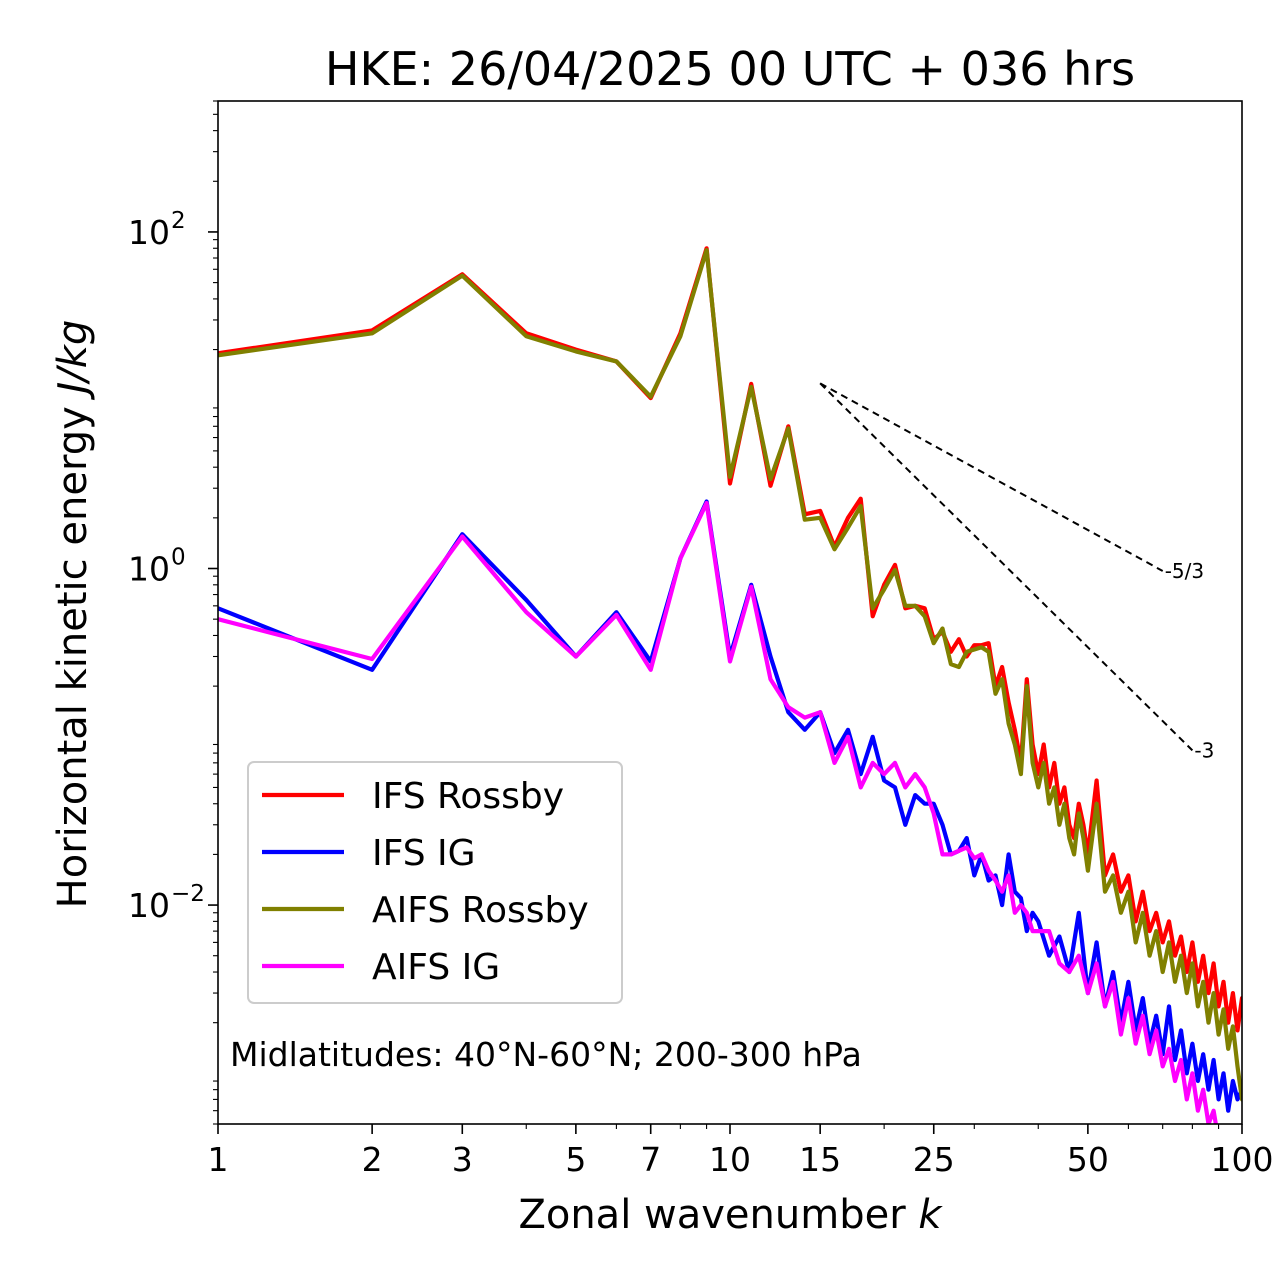  What do you see at coordinates (480, 910) in the screenshot?
I see `legend-label-aifs-rossby: AIFS Rossby` at bounding box center [480, 910].